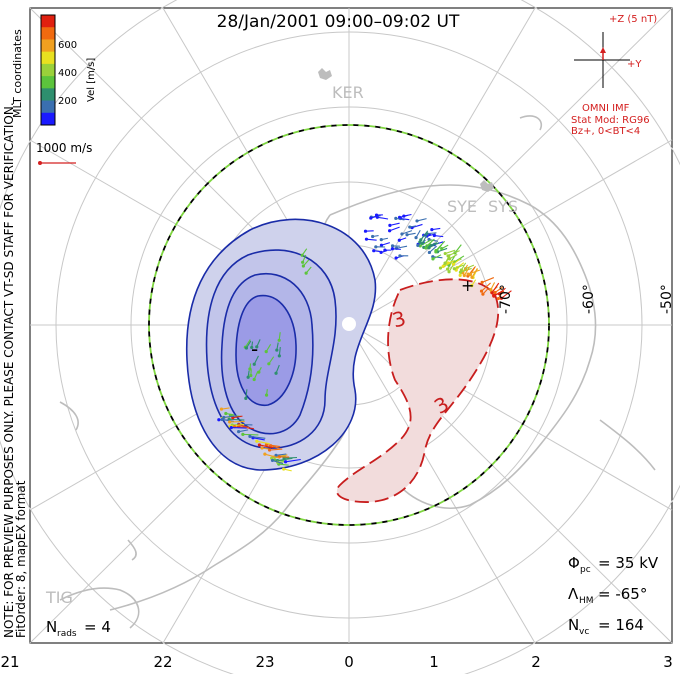  I want to click on ref-vector-label: 1000 m/s, so click(64, 148).